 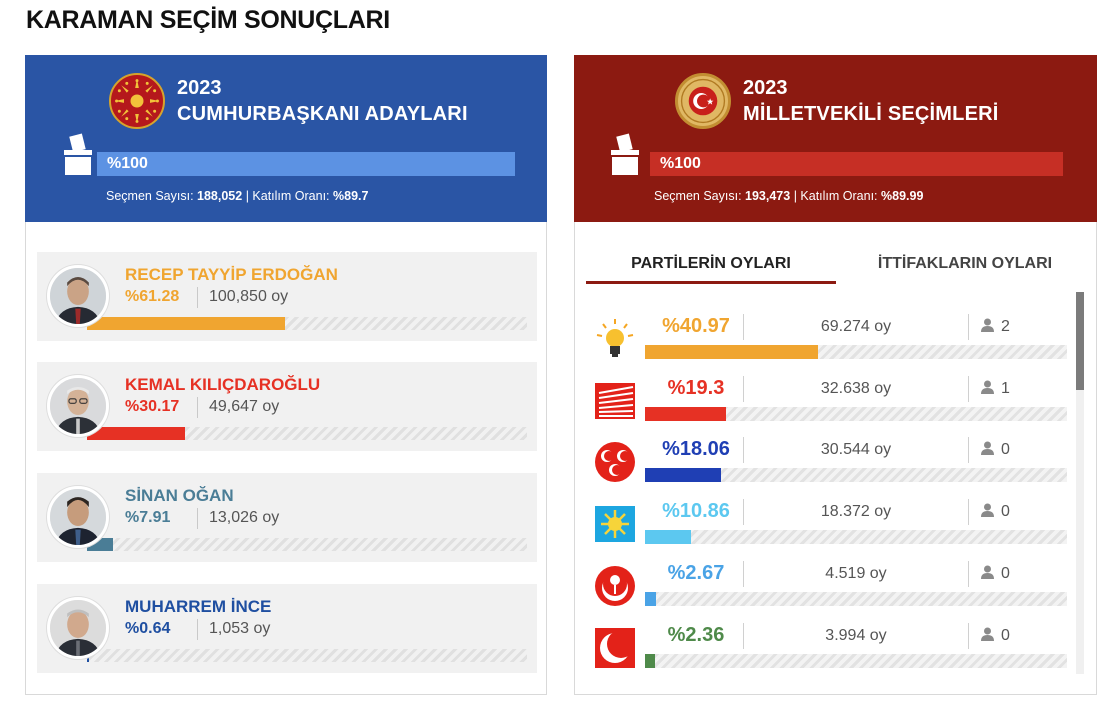 What do you see at coordinates (244, 406) in the screenshot?
I see `candidate-votes: 49,647 oy` at bounding box center [244, 406].